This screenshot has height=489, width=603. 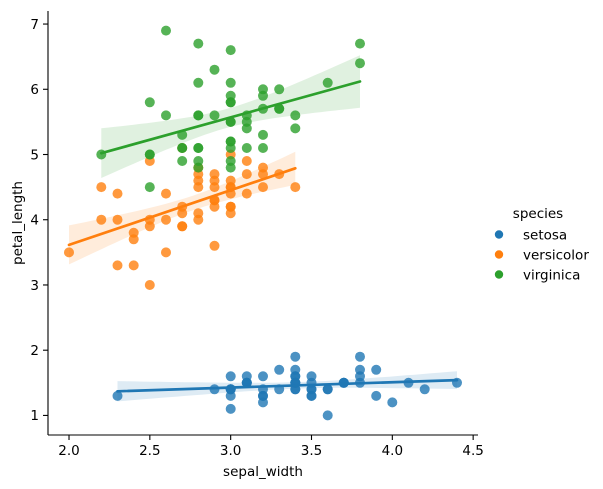 I want to click on legend: species setosa versicolor virginica, so click(x=541, y=244).